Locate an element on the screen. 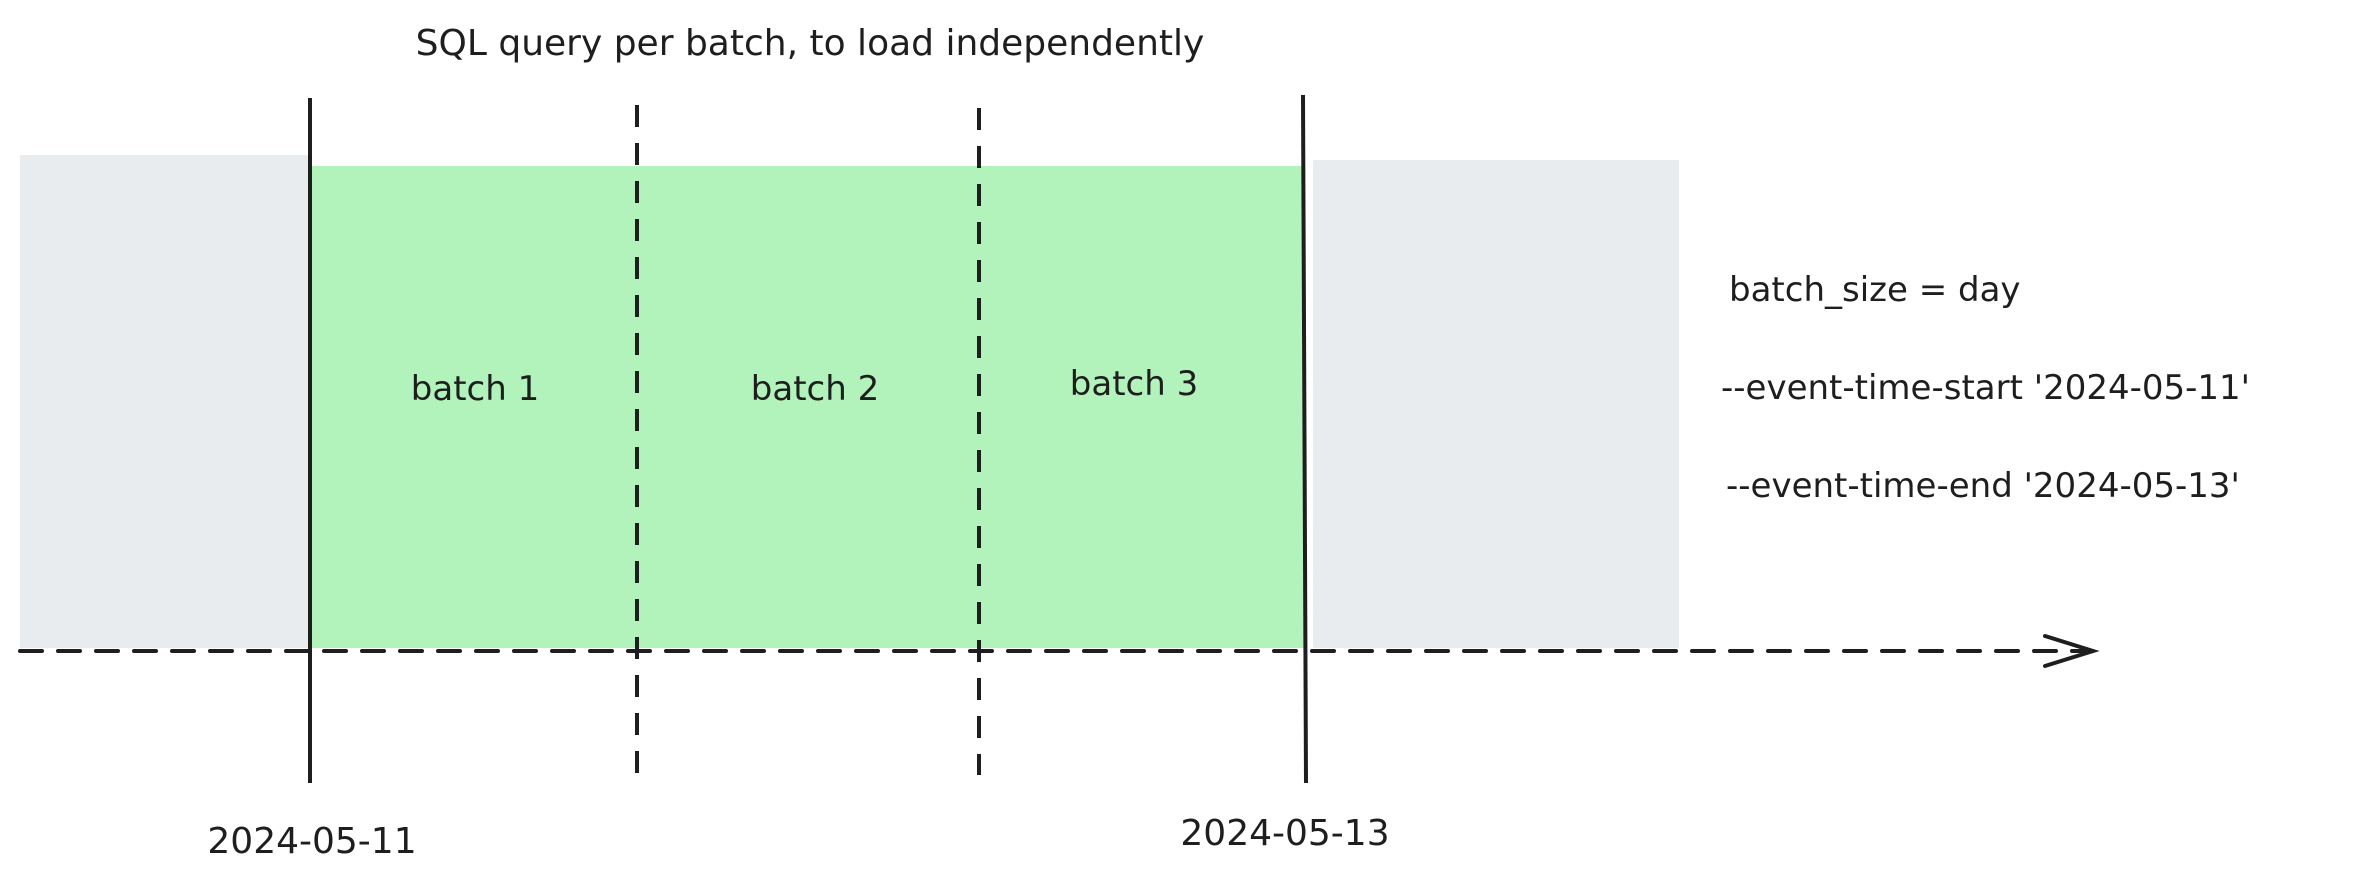 The image size is (2361, 891). event-time-start-label: --event-time-start '2024-05-11' is located at coordinates (1985, 388).